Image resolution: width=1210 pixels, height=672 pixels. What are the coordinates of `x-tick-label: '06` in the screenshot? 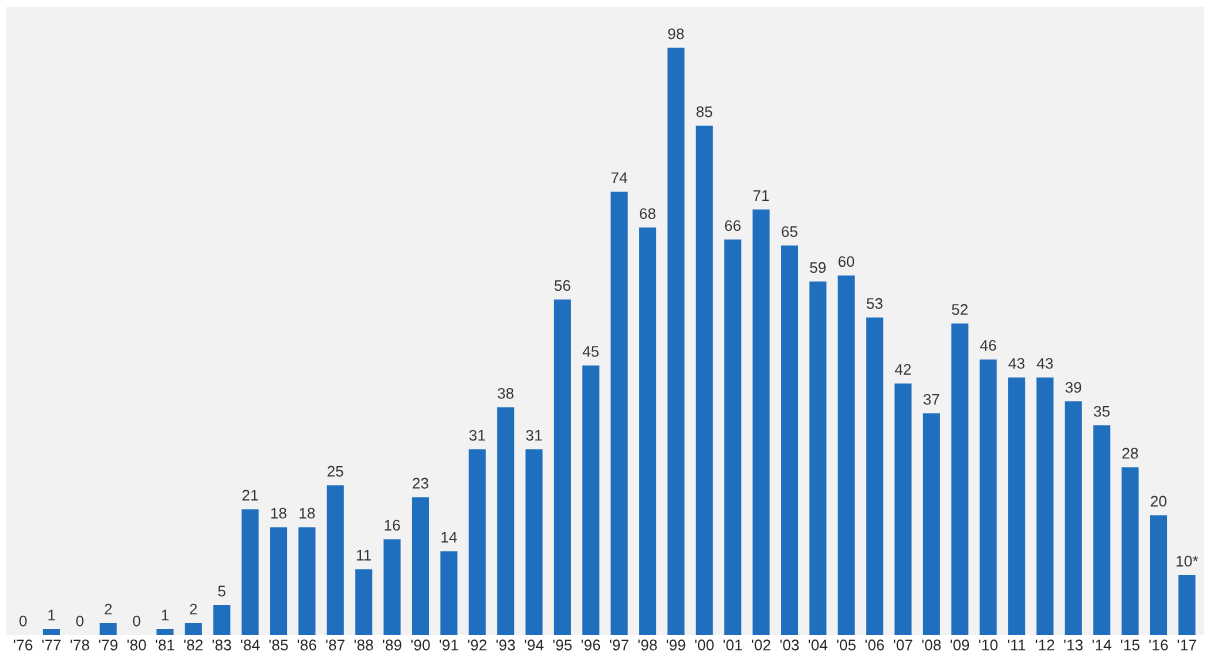 It's located at (874, 645).